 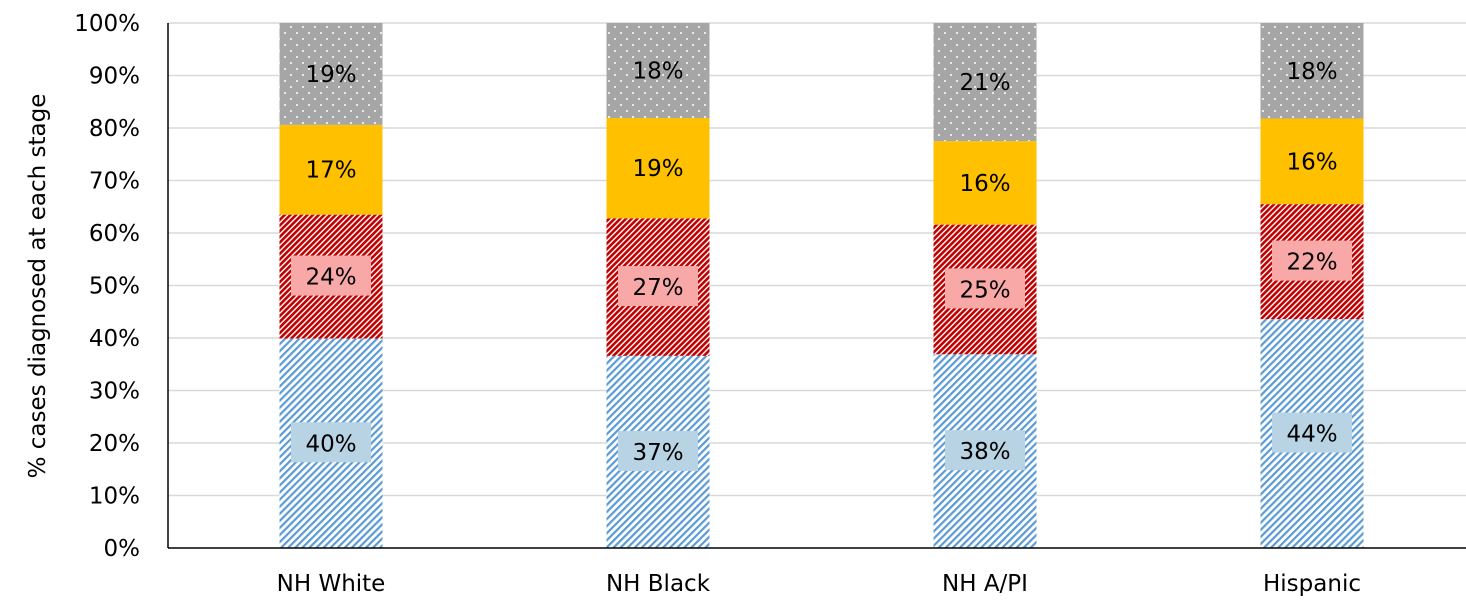 What do you see at coordinates (114, 444) in the screenshot?
I see `y-tick-label: 20%` at bounding box center [114, 444].